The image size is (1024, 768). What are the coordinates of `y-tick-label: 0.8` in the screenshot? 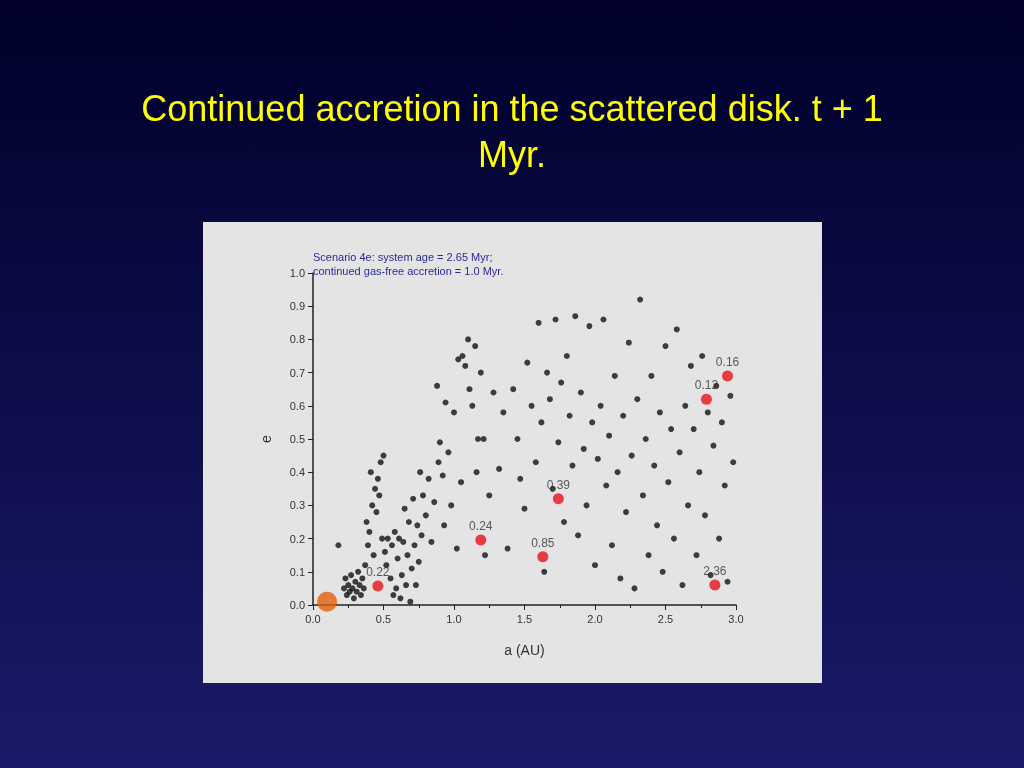 It's located at (297, 339).